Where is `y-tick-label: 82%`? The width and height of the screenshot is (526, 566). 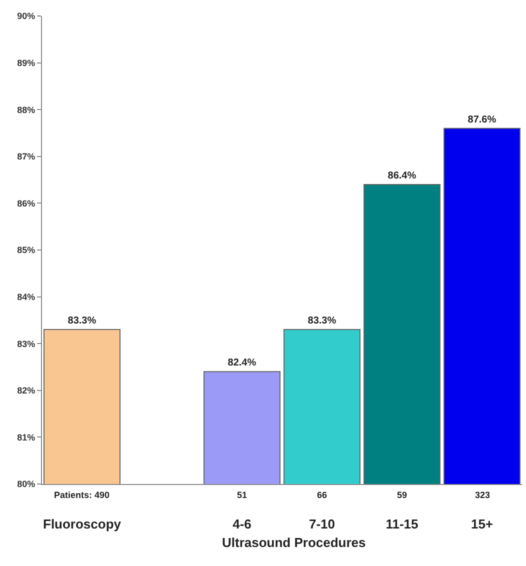 y-tick-label: 82% is located at coordinates (26, 391).